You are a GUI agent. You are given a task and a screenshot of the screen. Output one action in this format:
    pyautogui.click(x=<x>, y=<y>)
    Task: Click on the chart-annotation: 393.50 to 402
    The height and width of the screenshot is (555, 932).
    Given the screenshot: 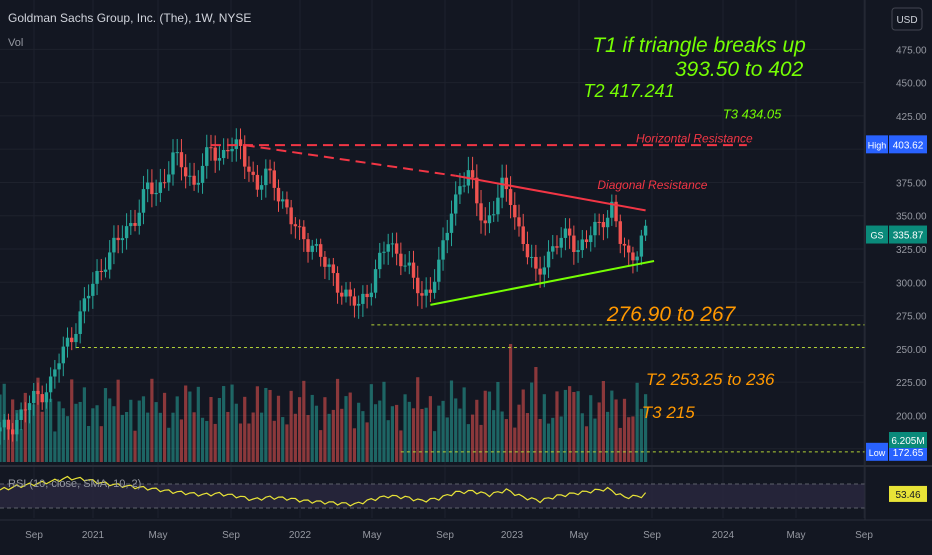 What is the action you would take?
    pyautogui.click(x=739, y=69)
    